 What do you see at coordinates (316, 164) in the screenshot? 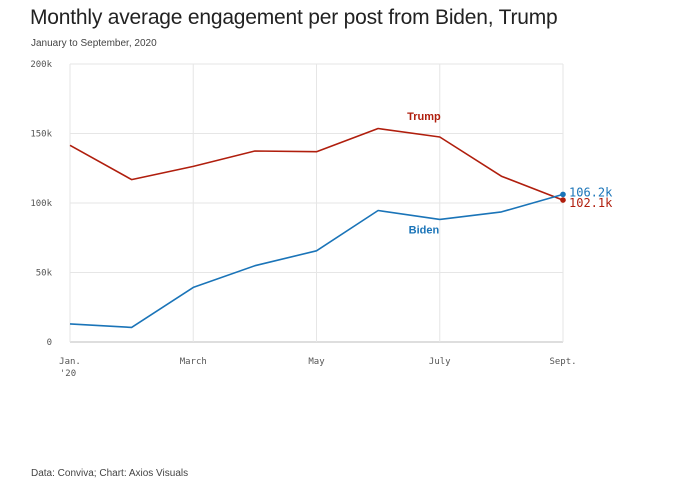
I see `series-line-trump` at bounding box center [316, 164].